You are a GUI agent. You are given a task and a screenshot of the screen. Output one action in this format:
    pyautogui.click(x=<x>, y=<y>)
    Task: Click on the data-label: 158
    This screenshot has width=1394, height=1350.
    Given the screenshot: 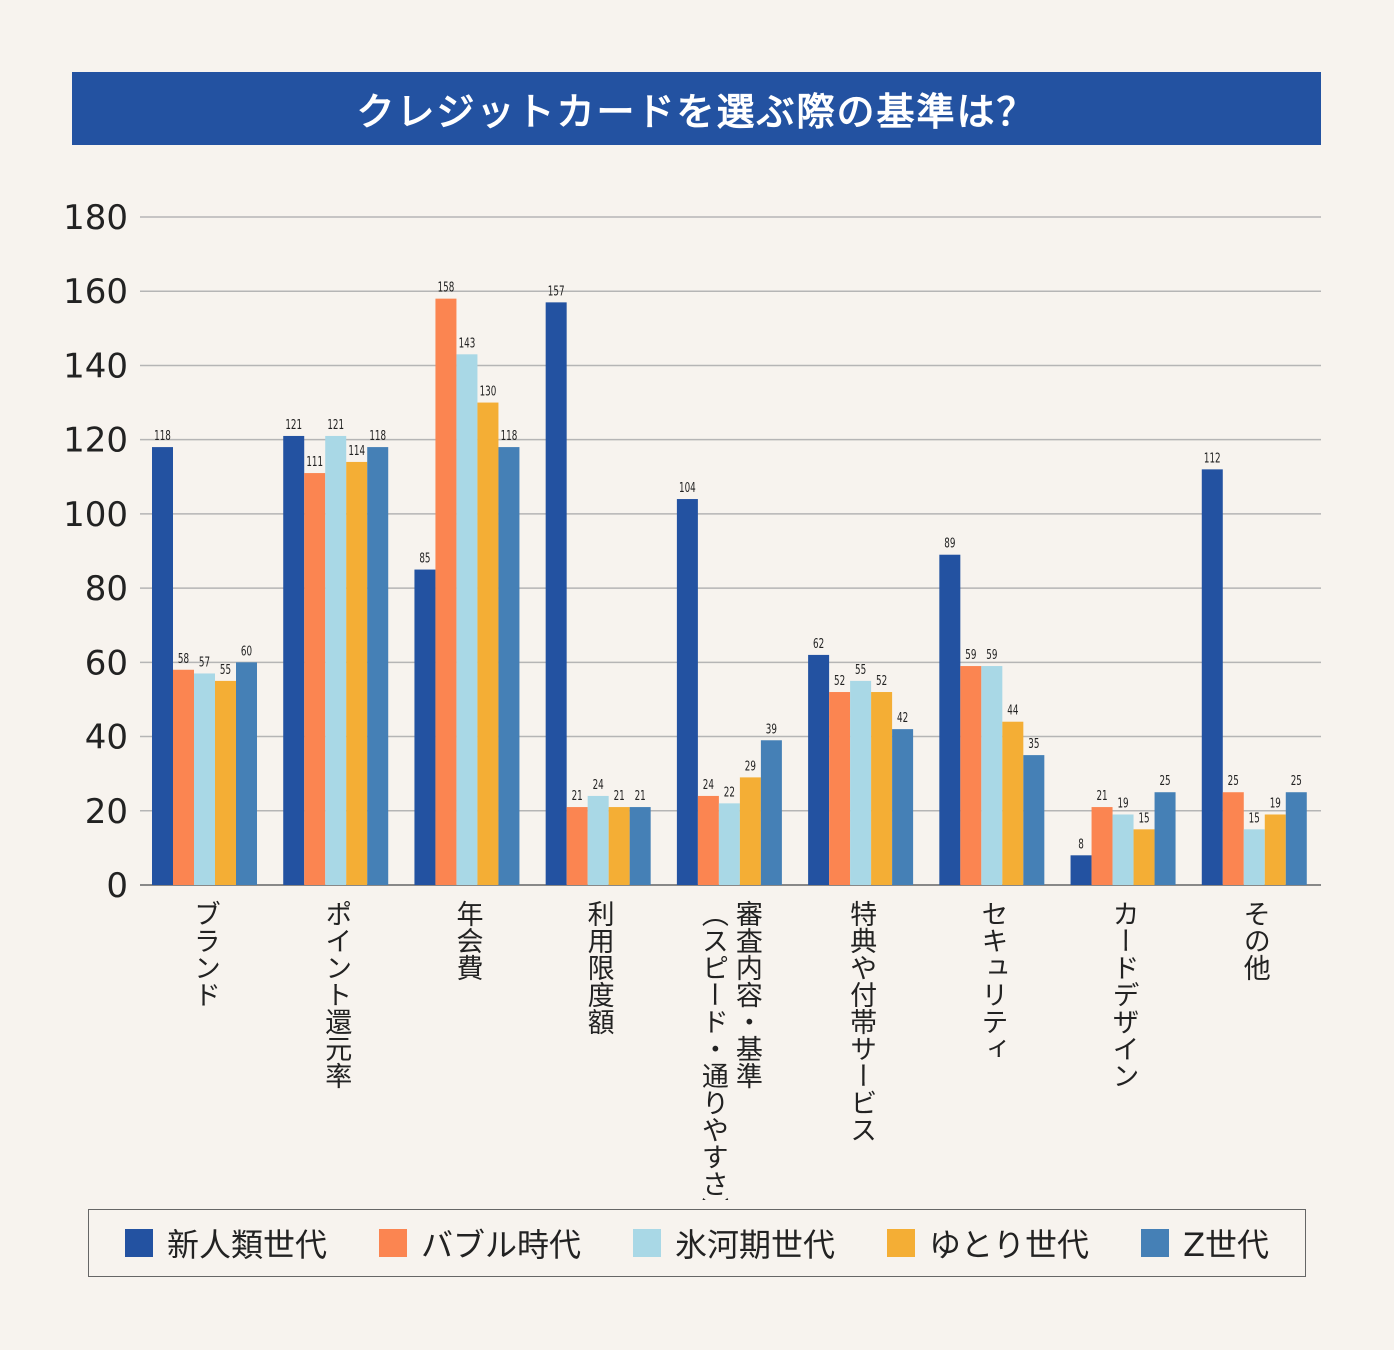 What is the action you would take?
    pyautogui.click(x=446, y=287)
    